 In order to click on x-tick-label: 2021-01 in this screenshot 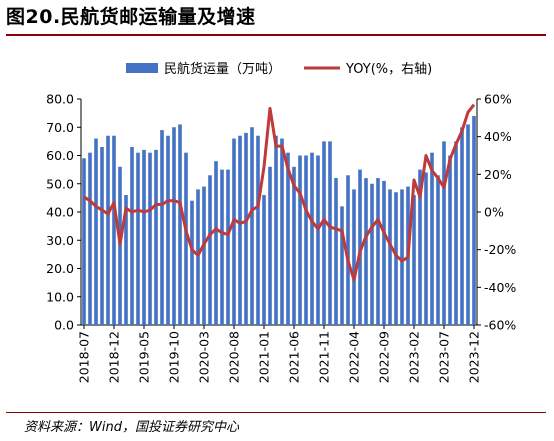, I will do `click(264, 357)`.